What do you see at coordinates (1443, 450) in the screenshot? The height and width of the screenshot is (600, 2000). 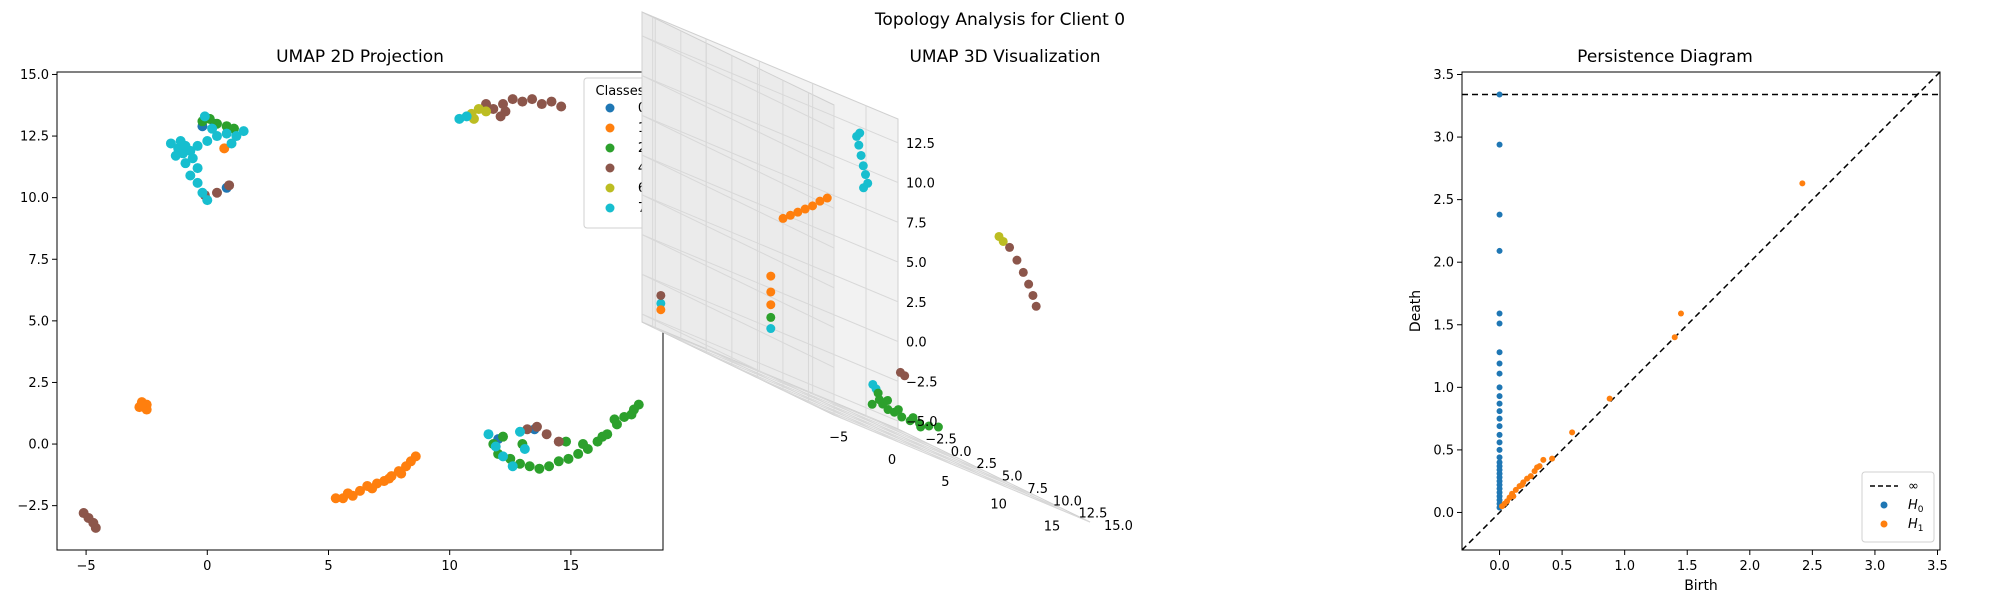 I see `y-tick-label: 0.5` at bounding box center [1443, 450].